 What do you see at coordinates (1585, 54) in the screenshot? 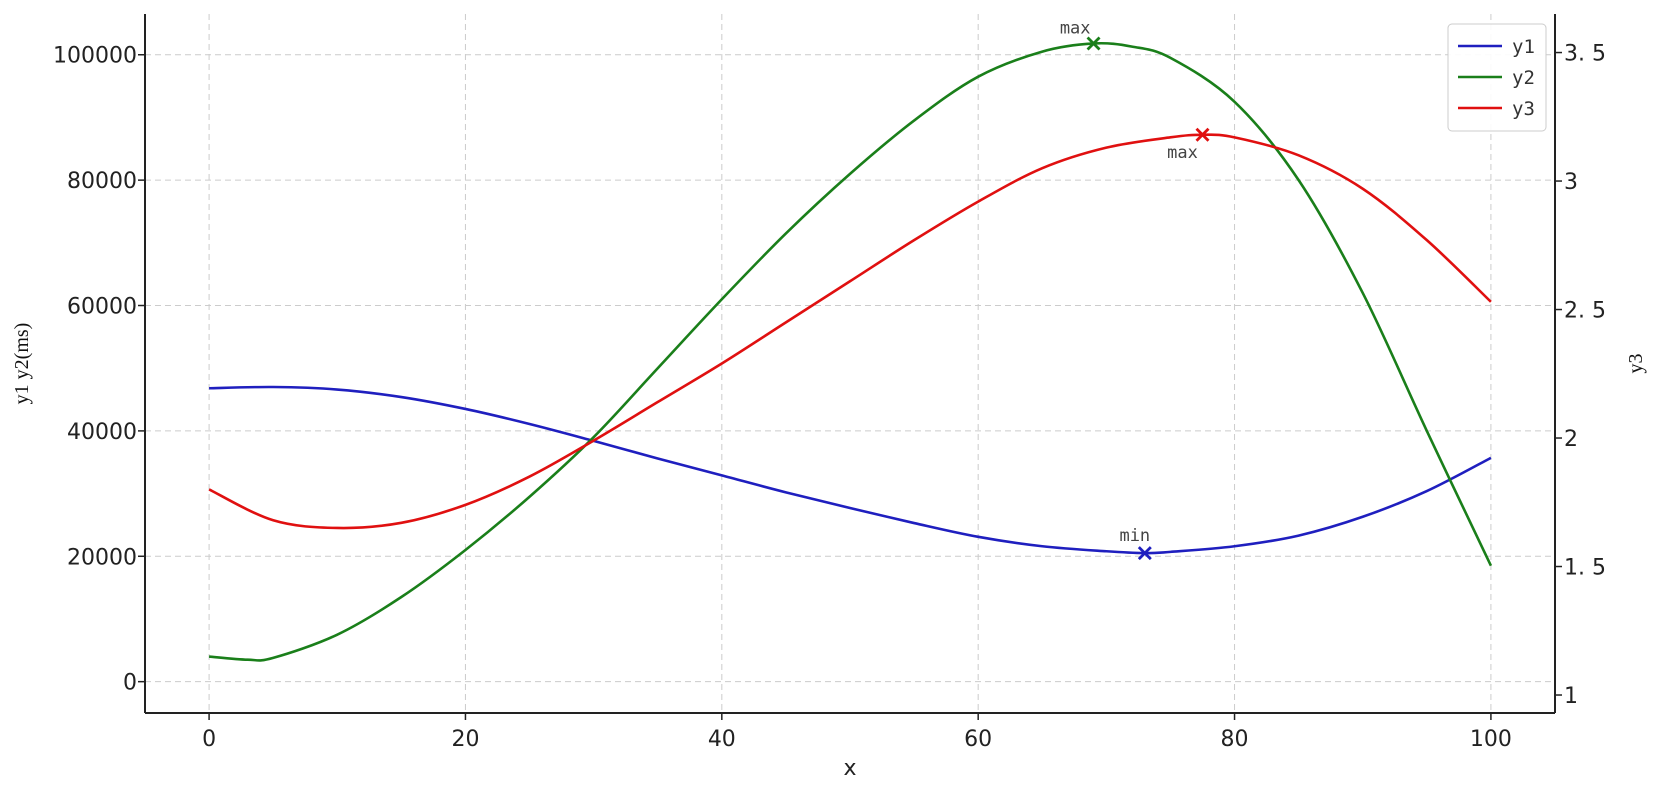
I see `right-y-tick-label: 3. 5` at bounding box center [1585, 54].